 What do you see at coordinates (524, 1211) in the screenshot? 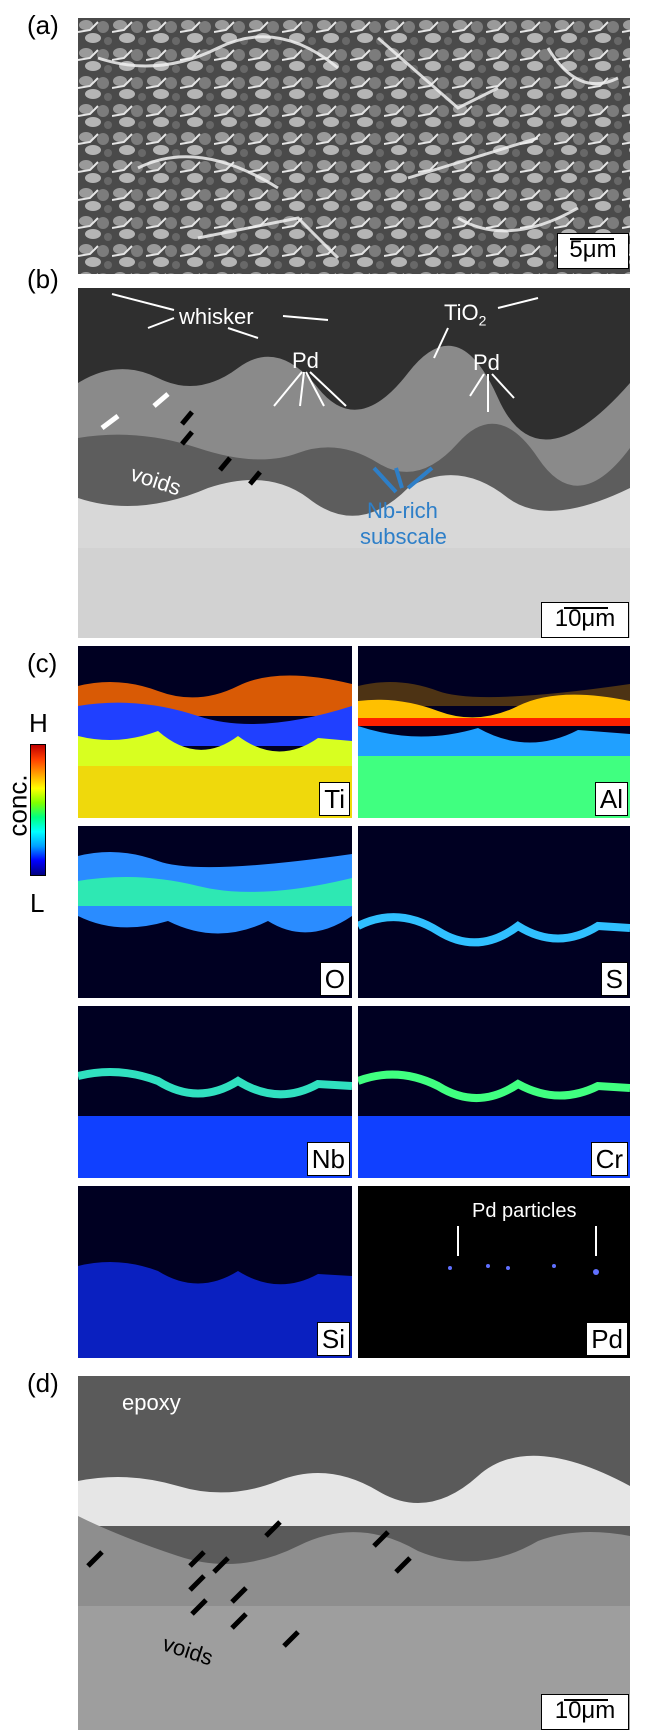
I see `label-pd-particles: Pd particles` at bounding box center [524, 1211].